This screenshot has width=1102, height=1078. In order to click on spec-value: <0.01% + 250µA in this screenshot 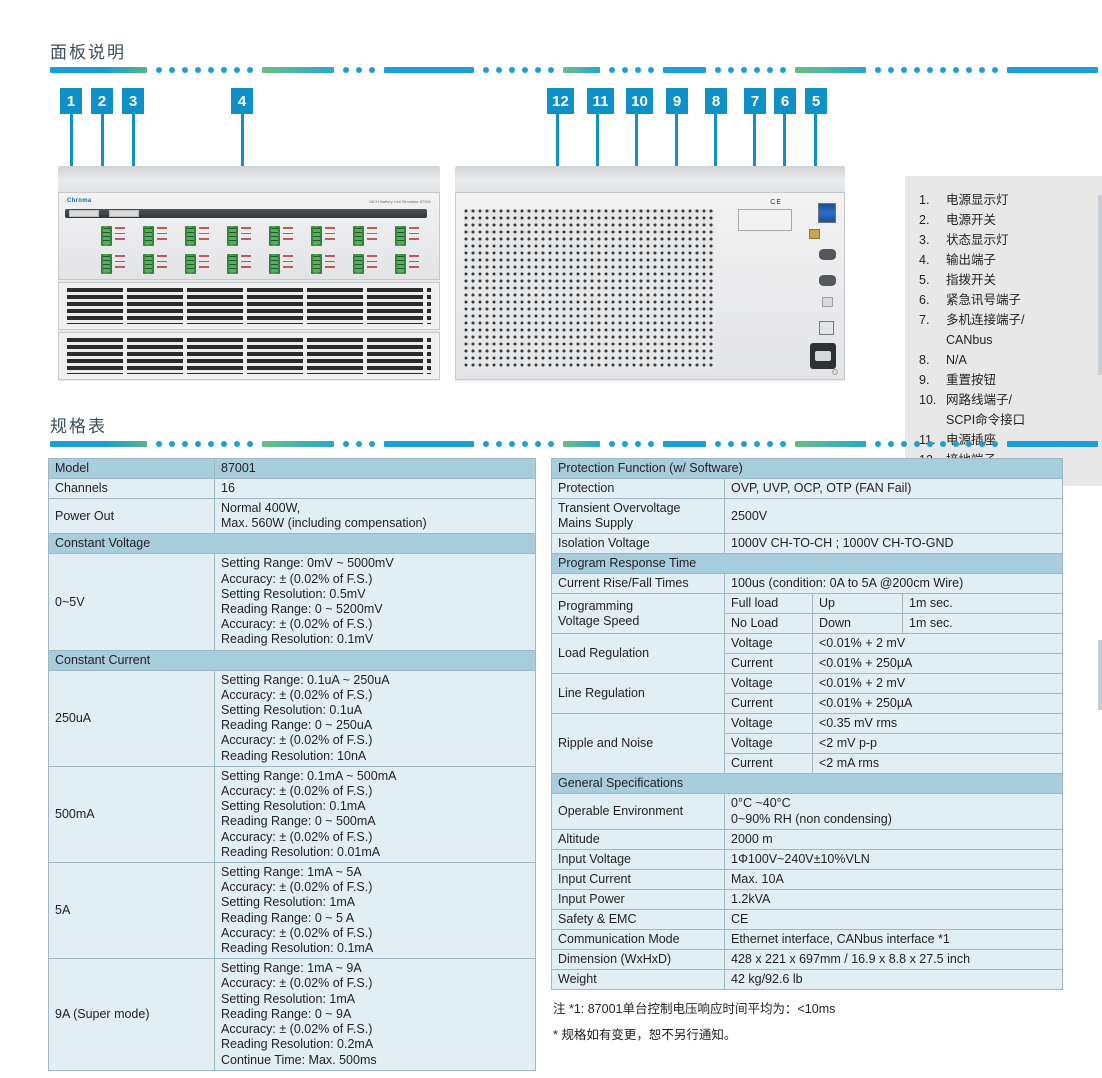, I will do `click(937, 704)`.